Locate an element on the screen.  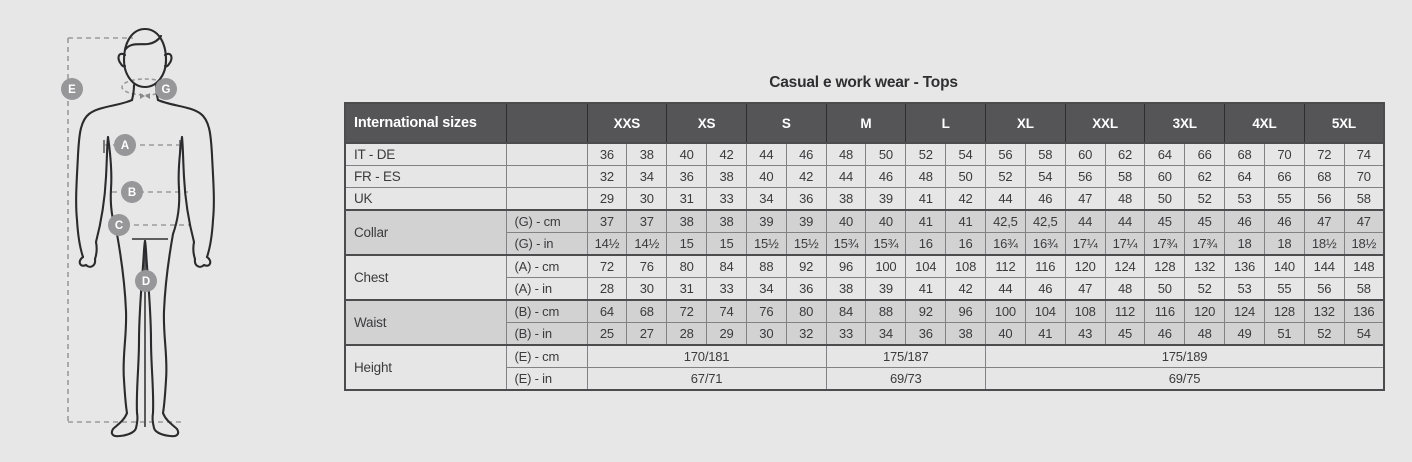
e-badge-circle is located at coordinates (72, 89).